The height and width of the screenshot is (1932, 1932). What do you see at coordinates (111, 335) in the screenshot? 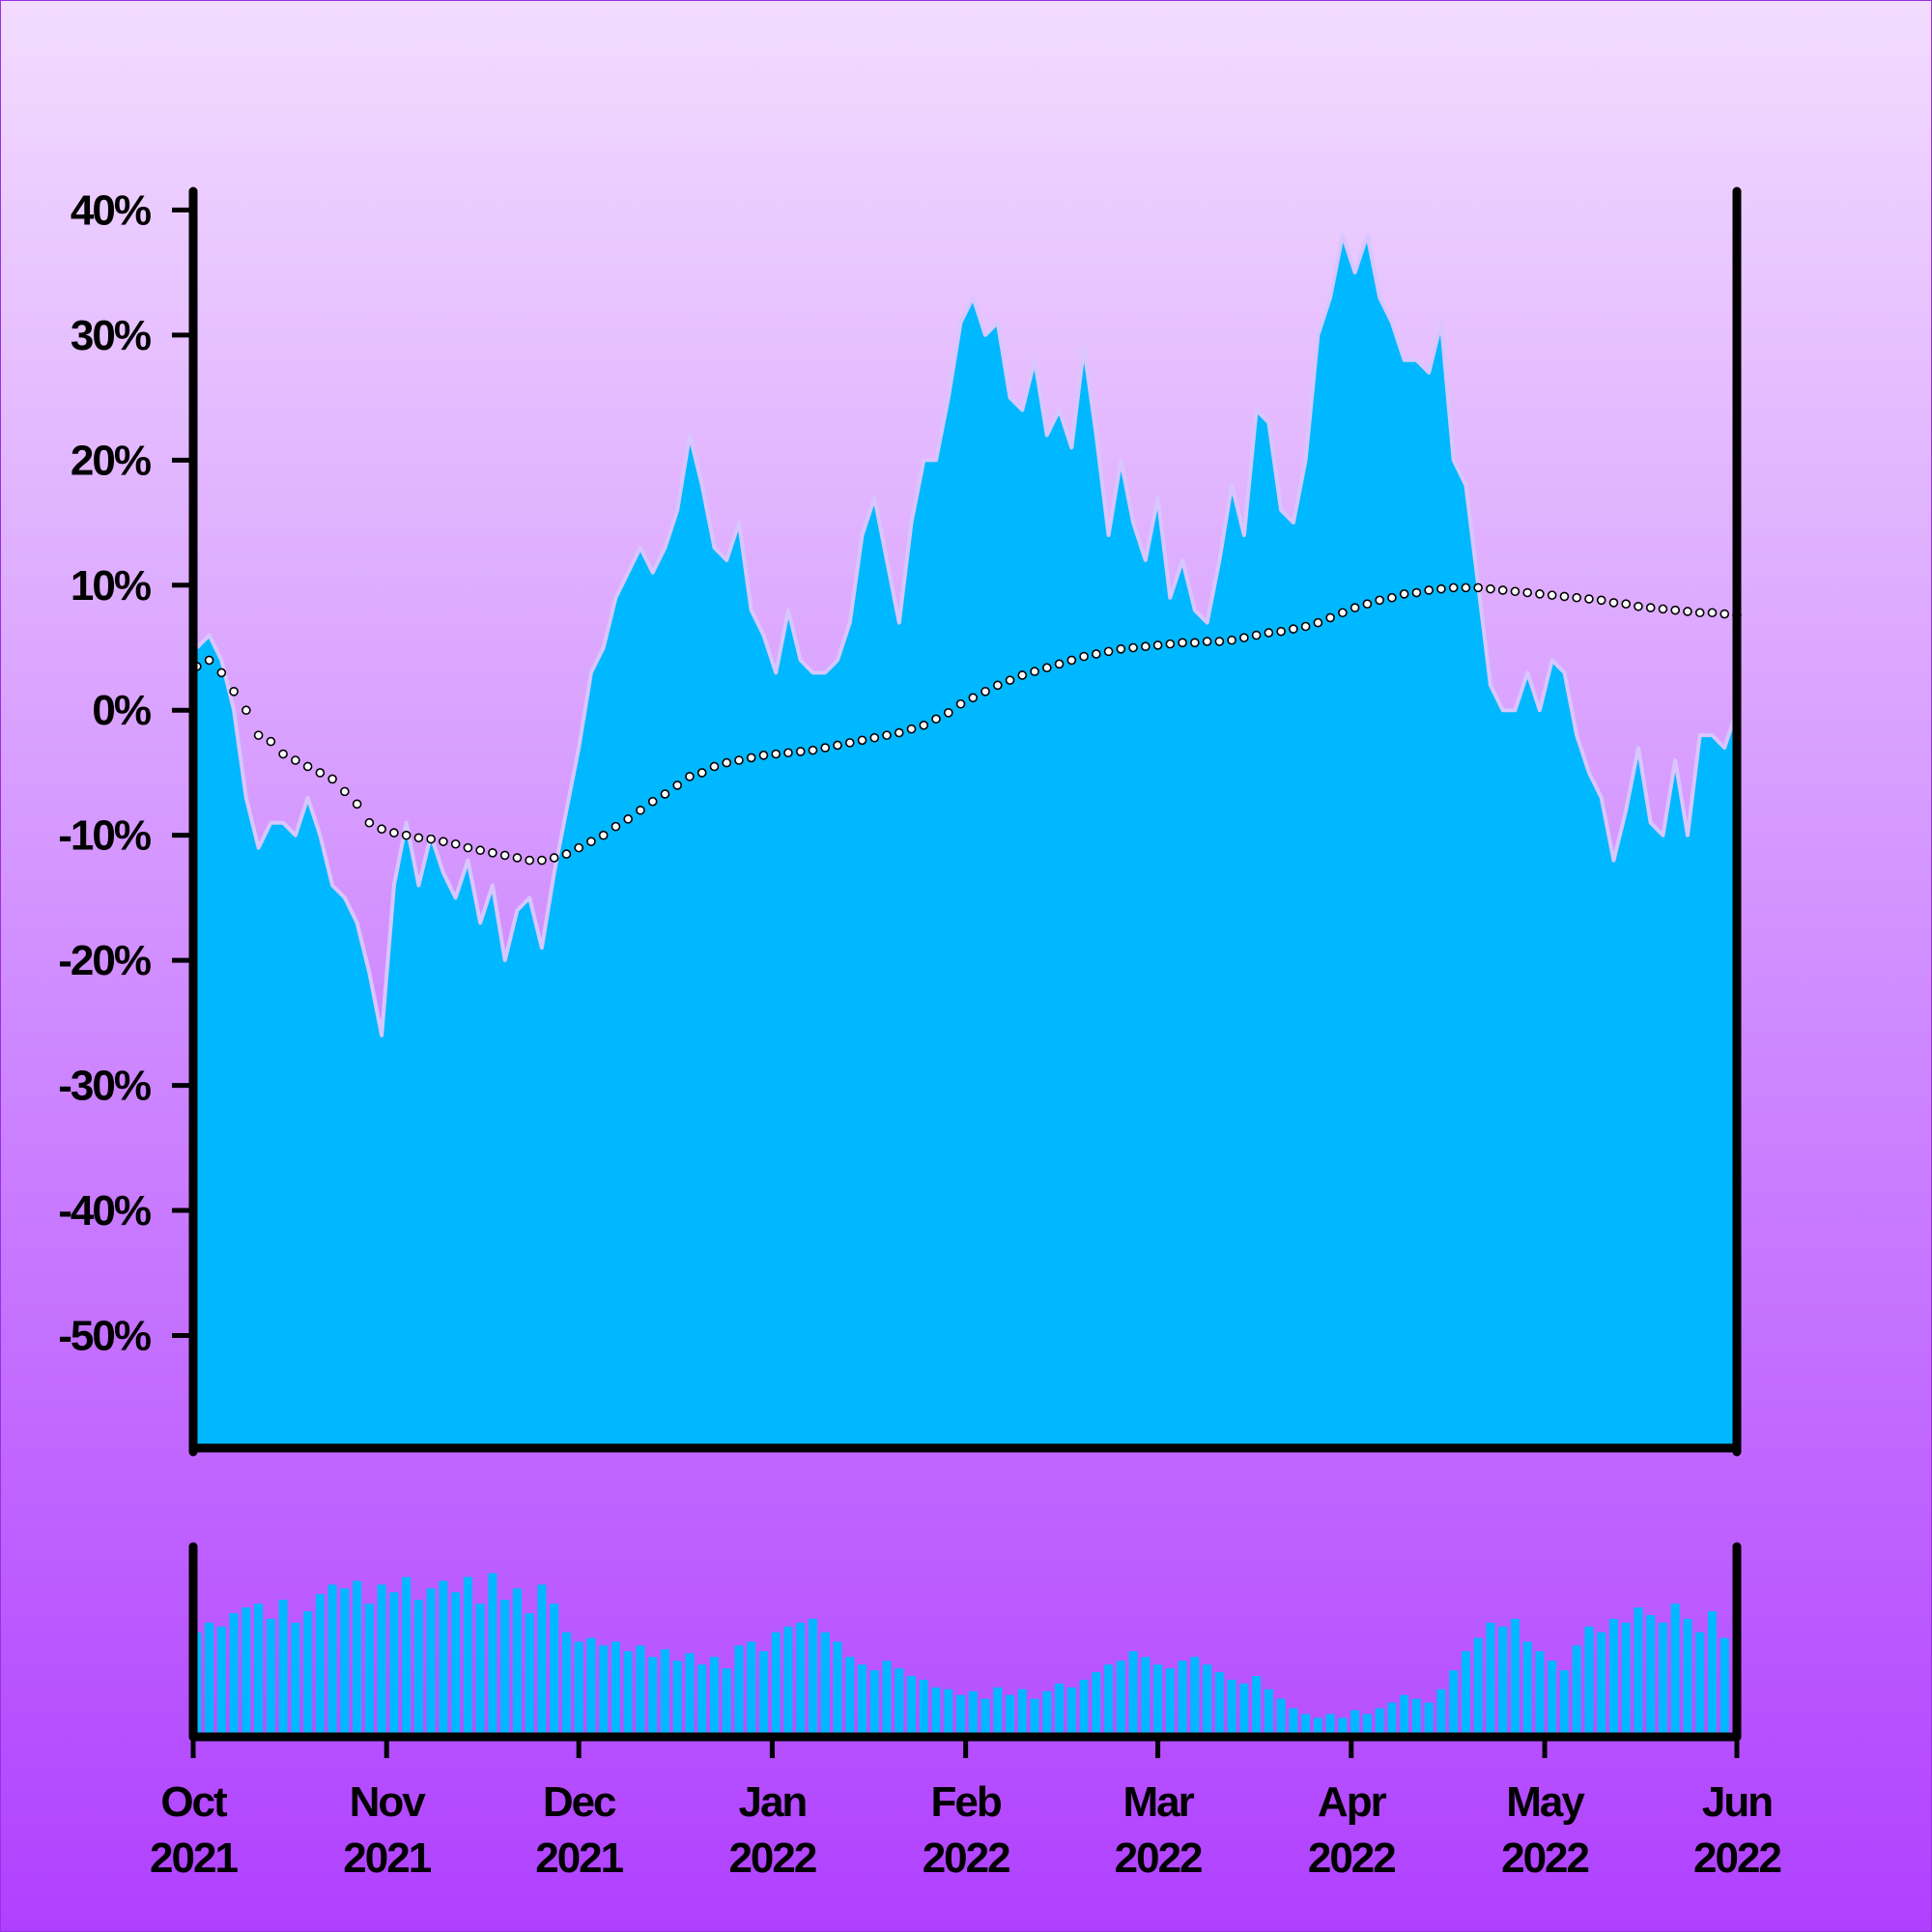
I see `y-tick-label: 30%` at bounding box center [111, 335].